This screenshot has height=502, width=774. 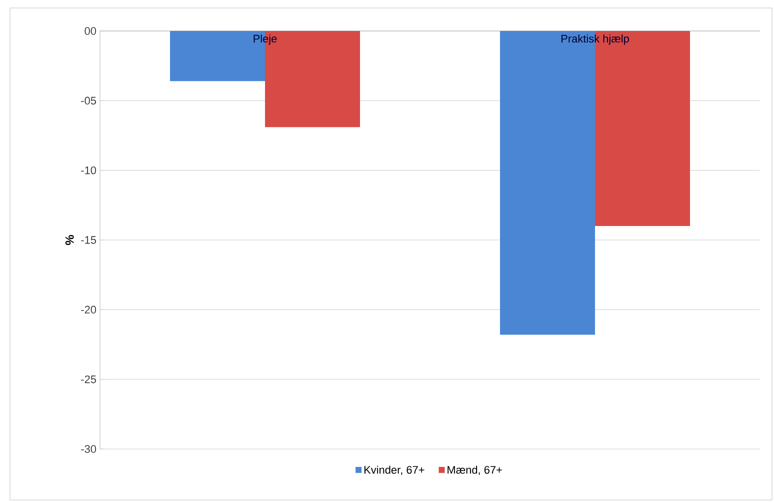 I want to click on y-tick-label: 00, so click(x=90, y=31).